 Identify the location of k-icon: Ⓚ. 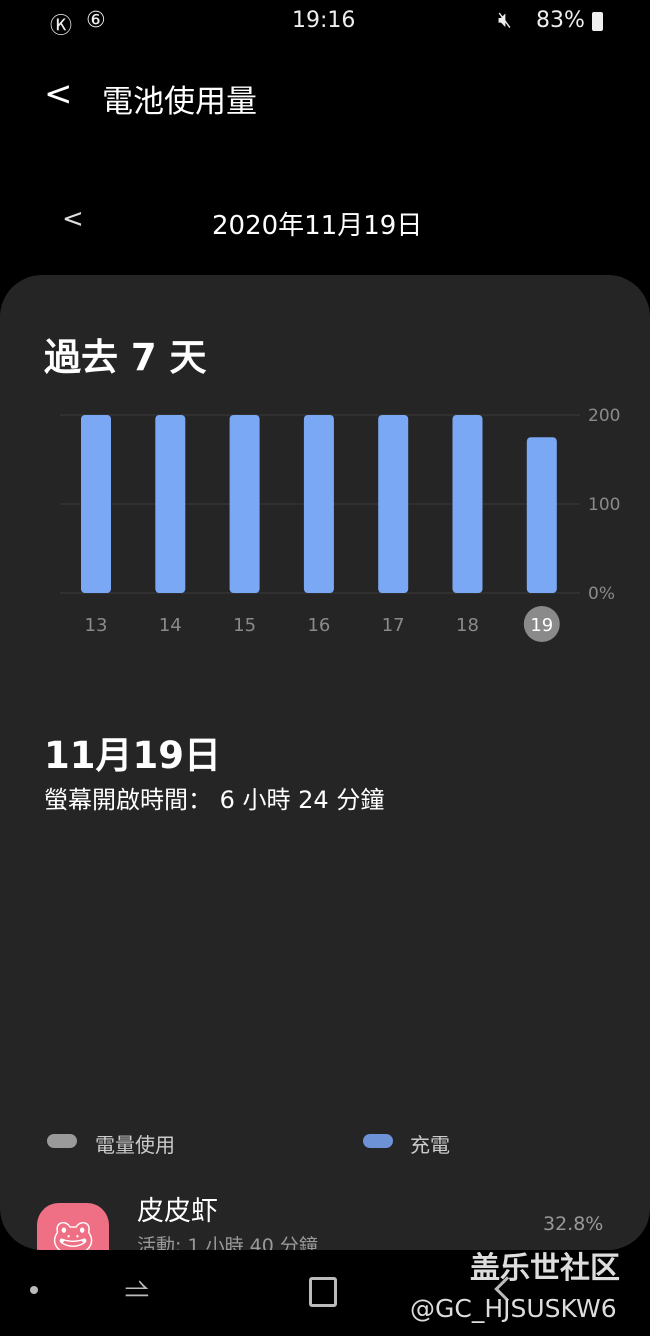
(61, 26).